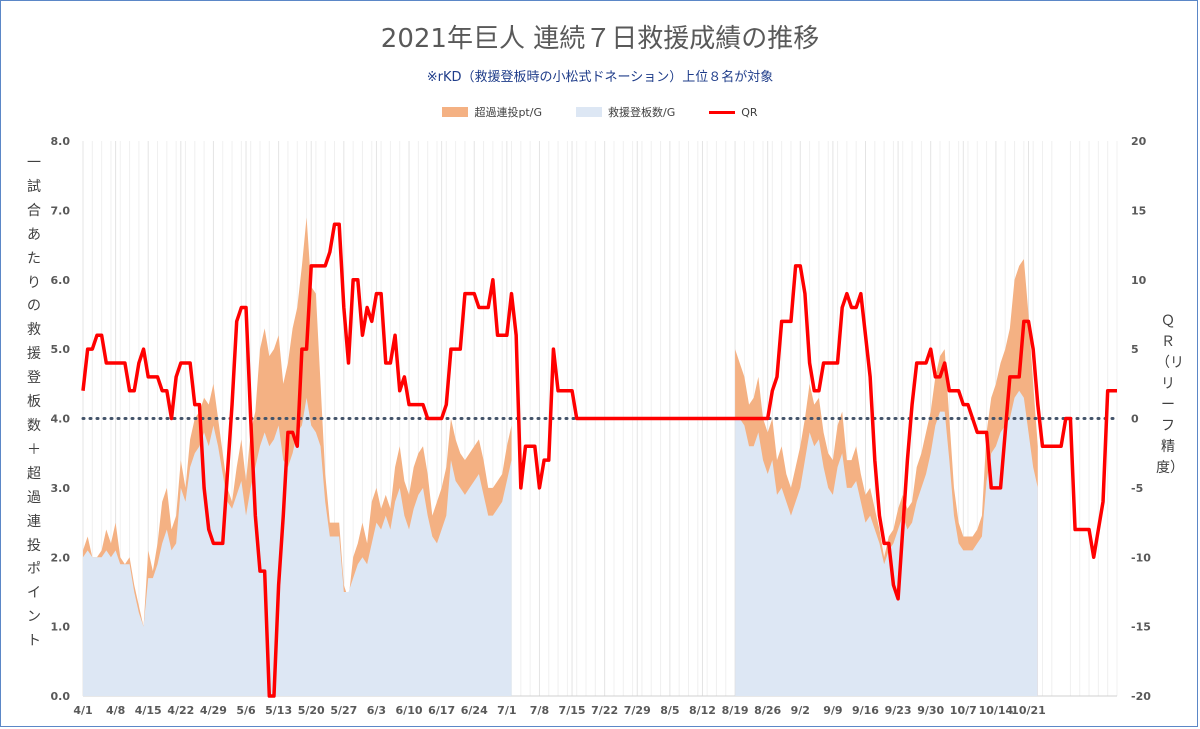 Image resolution: width=1200 pixels, height=729 pixels. What do you see at coordinates (600, 77) in the screenshot?
I see `chart-subtitle: ※rKD（救援登板時の小松式ドネーション）上位８名が対象` at bounding box center [600, 77].